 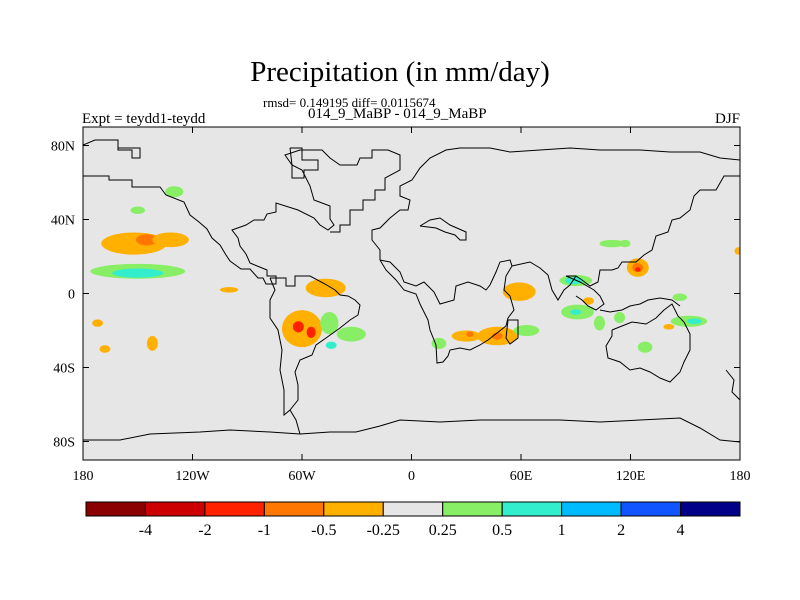 What do you see at coordinates (502, 530) in the screenshot?
I see `colorbar-label-6: 0.5` at bounding box center [502, 530].